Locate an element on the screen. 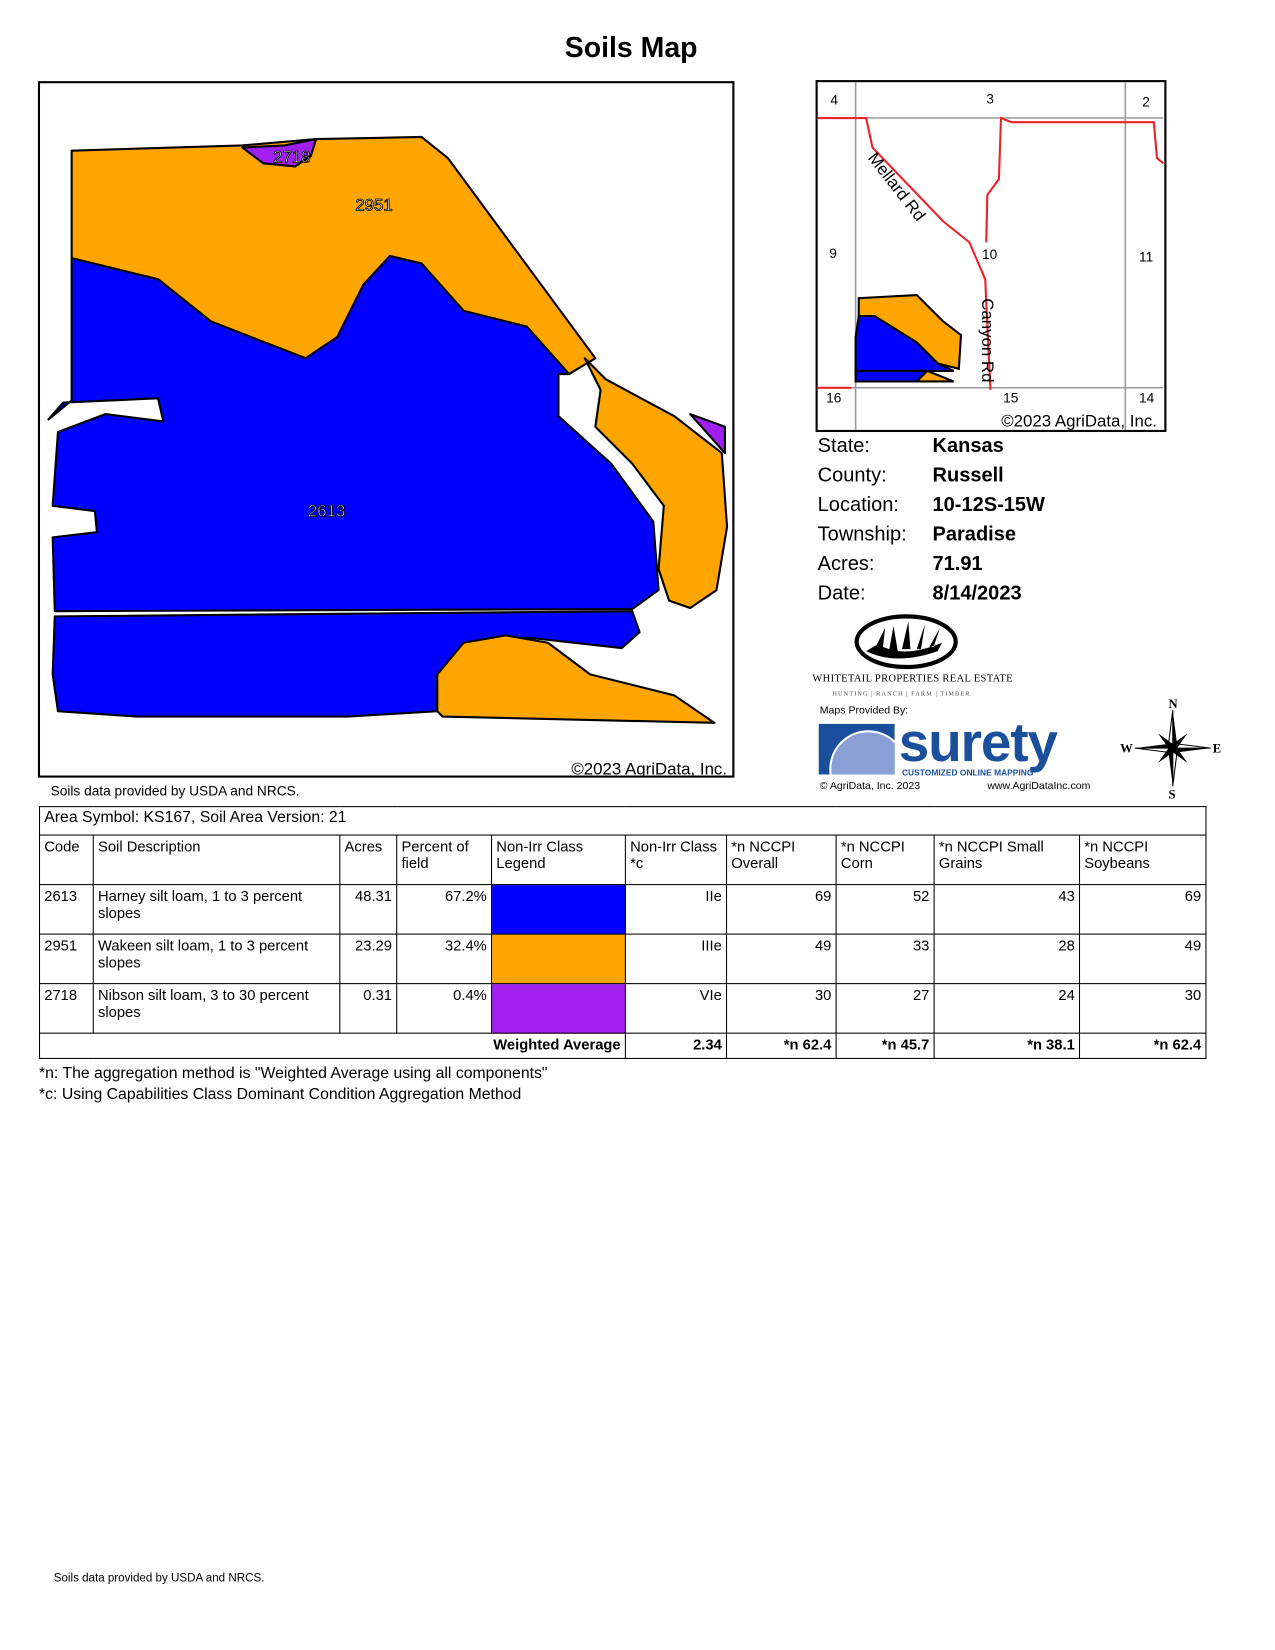 The height and width of the screenshot is (1650, 1275). cell-desc: Nibson silt loam, 3 to 30 percent slopes is located at coordinates (216, 1008).